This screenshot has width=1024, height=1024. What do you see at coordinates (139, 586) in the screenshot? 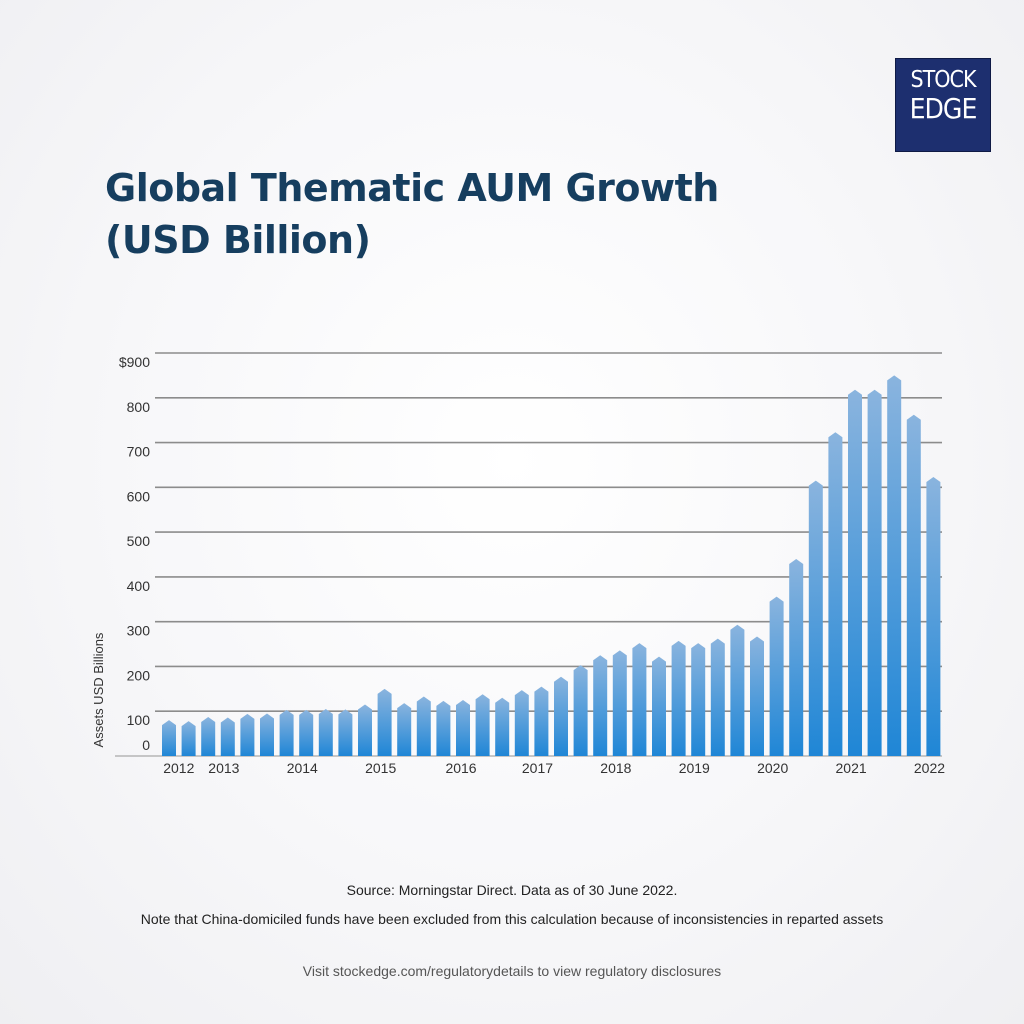
I see `y-tick-label: 400` at bounding box center [139, 586].